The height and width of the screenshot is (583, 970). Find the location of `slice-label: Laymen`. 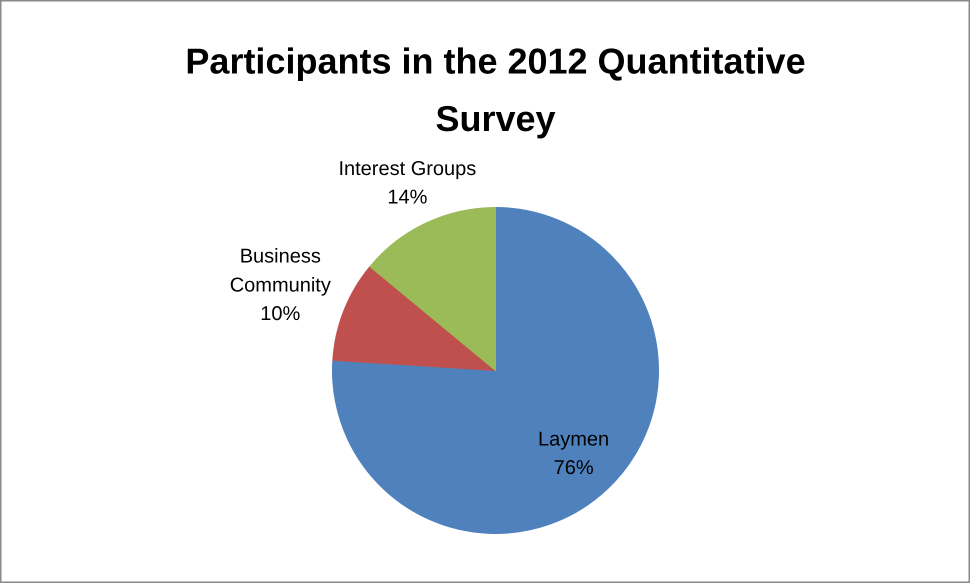

slice-label: Laymen is located at coordinates (574, 439).